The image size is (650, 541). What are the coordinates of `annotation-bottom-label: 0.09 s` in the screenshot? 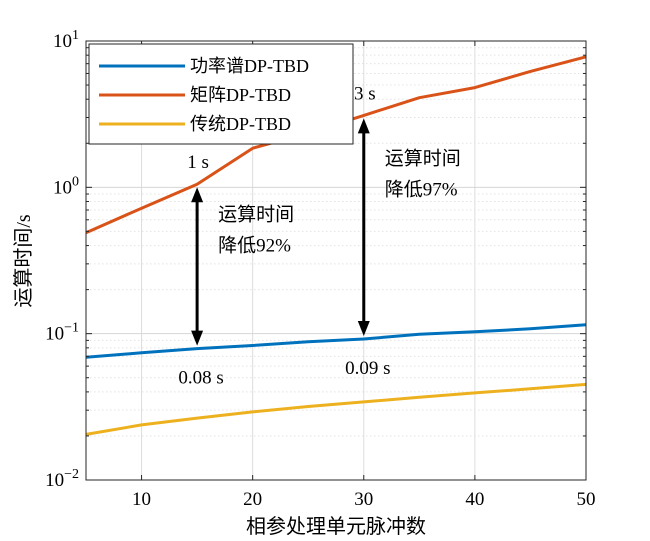 It's located at (367, 368).